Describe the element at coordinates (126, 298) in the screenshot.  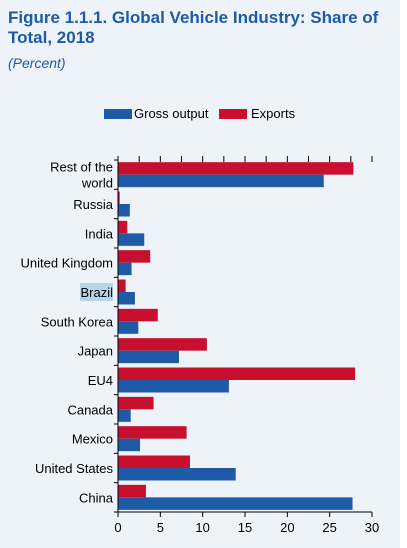
I see `bar-gross-output-brazil` at that location.